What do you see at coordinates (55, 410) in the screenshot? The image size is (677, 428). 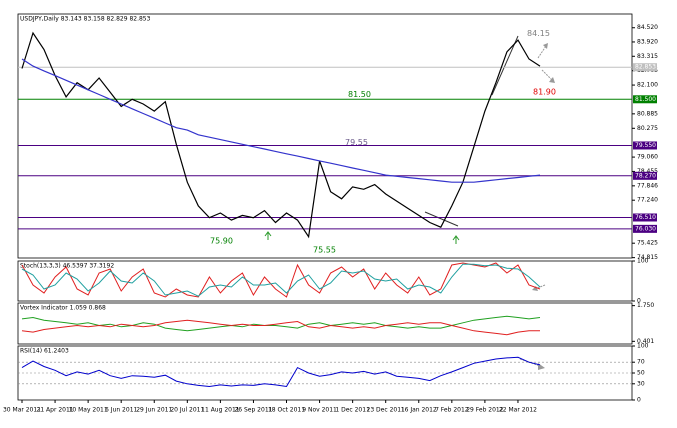 I see `x-tick-label: 21 Apr 2011` at bounding box center [55, 410].